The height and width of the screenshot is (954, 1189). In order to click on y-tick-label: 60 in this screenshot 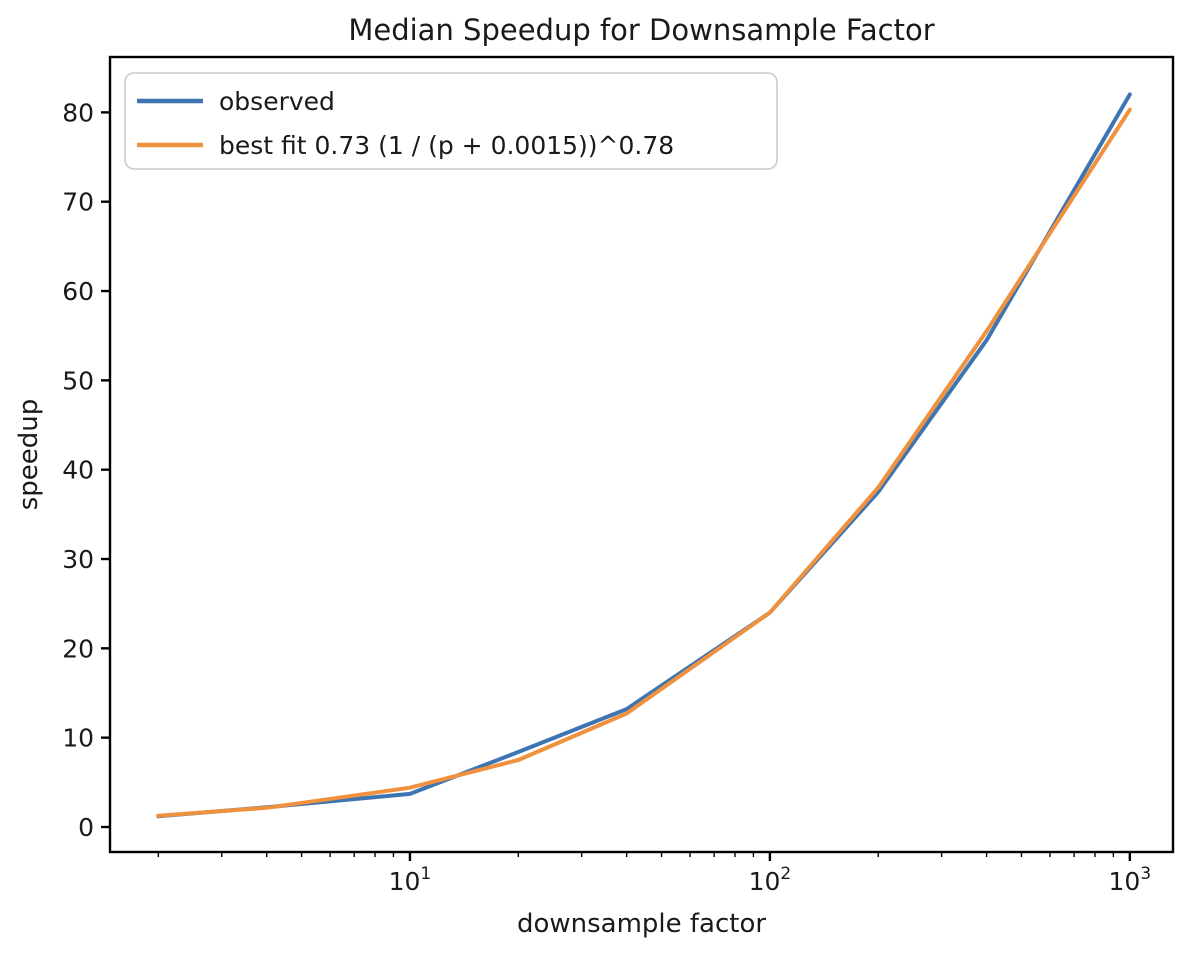, I will do `click(78, 291)`.